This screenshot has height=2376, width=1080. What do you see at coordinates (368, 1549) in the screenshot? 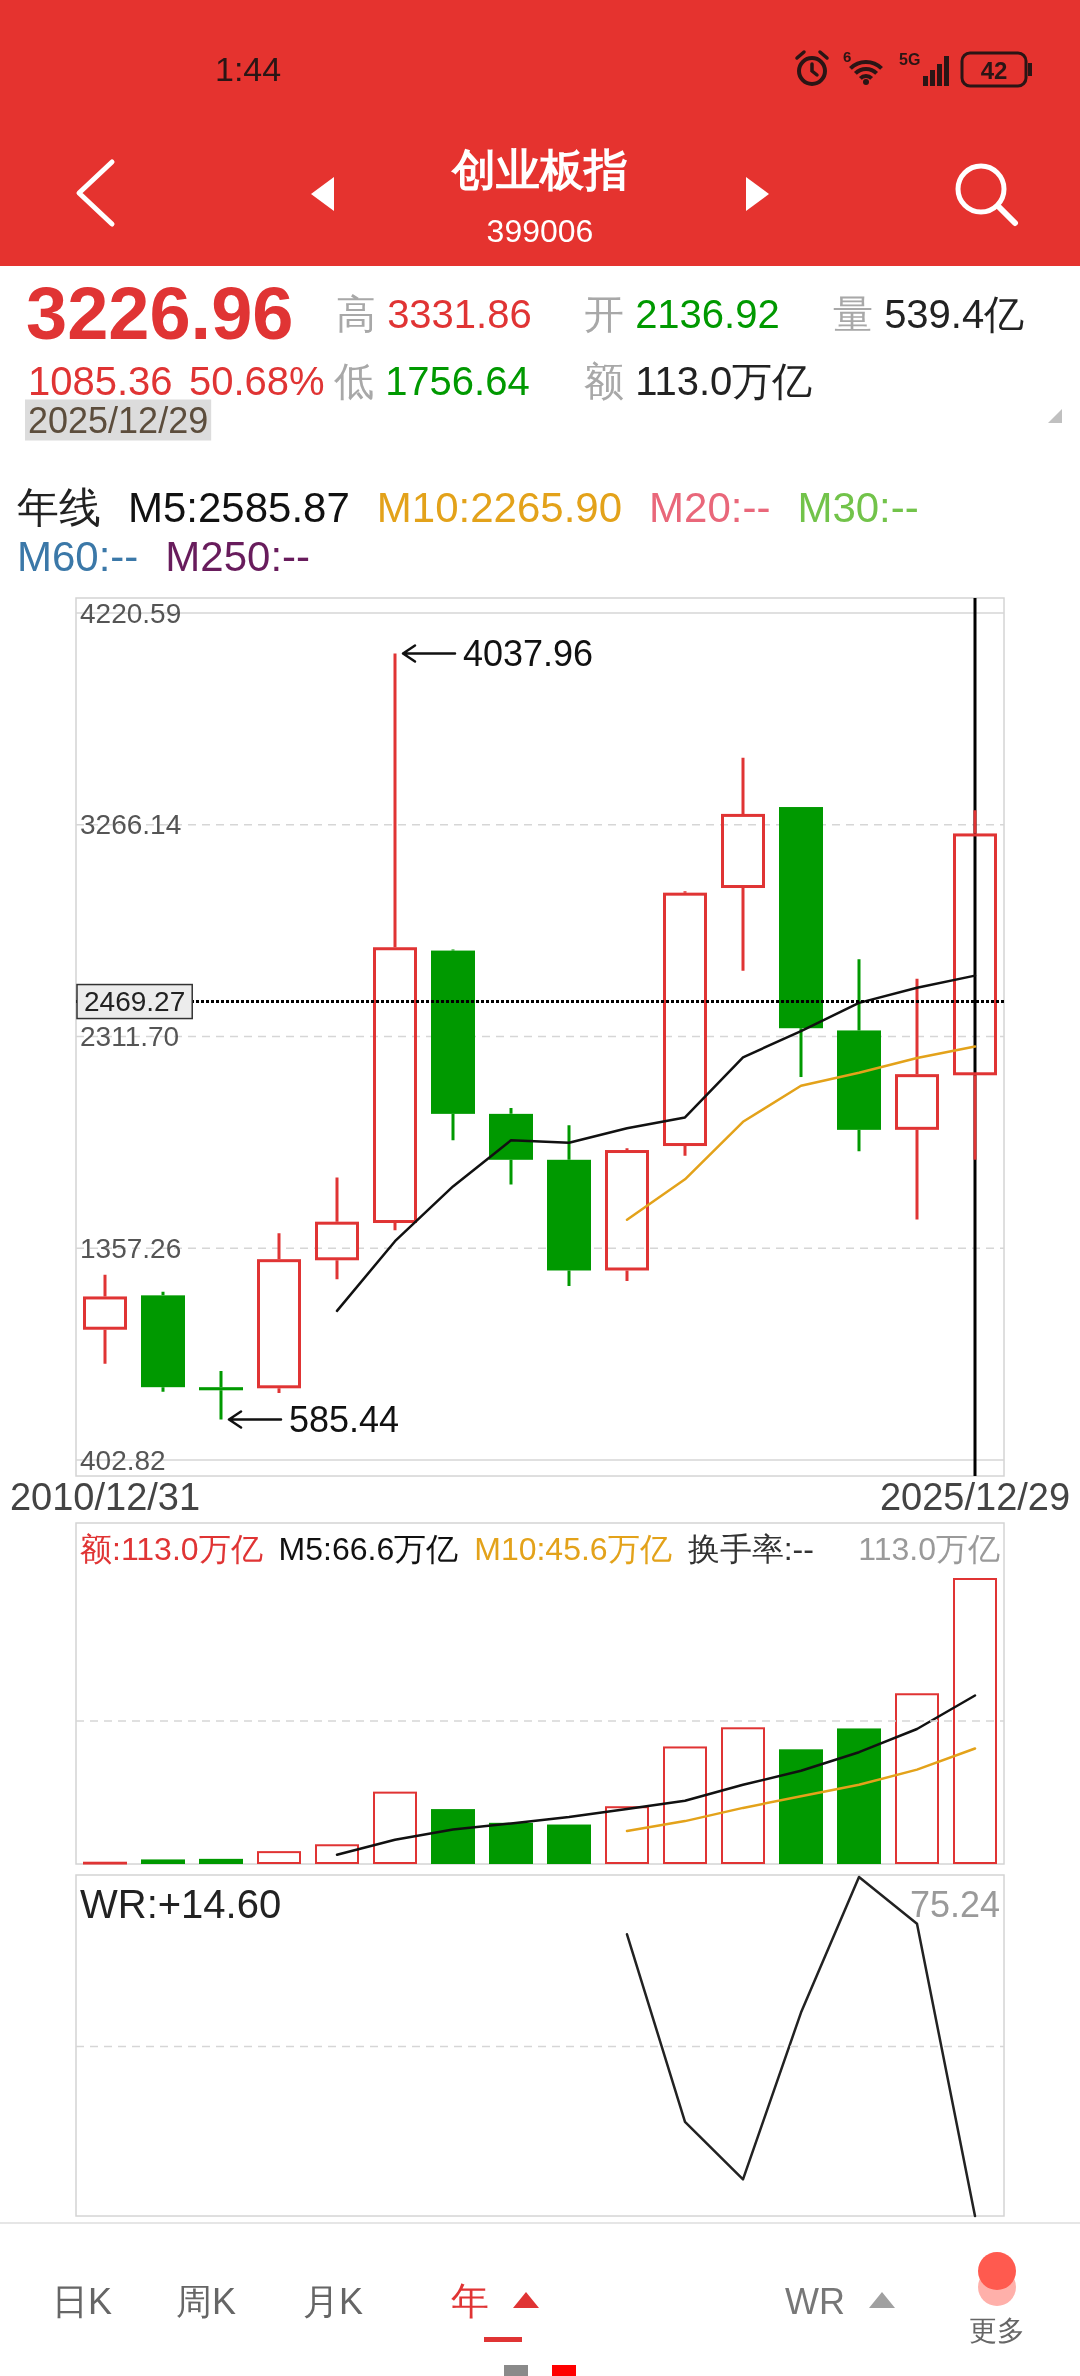
I see `text: M5:66.6万亿` at bounding box center [368, 1549].